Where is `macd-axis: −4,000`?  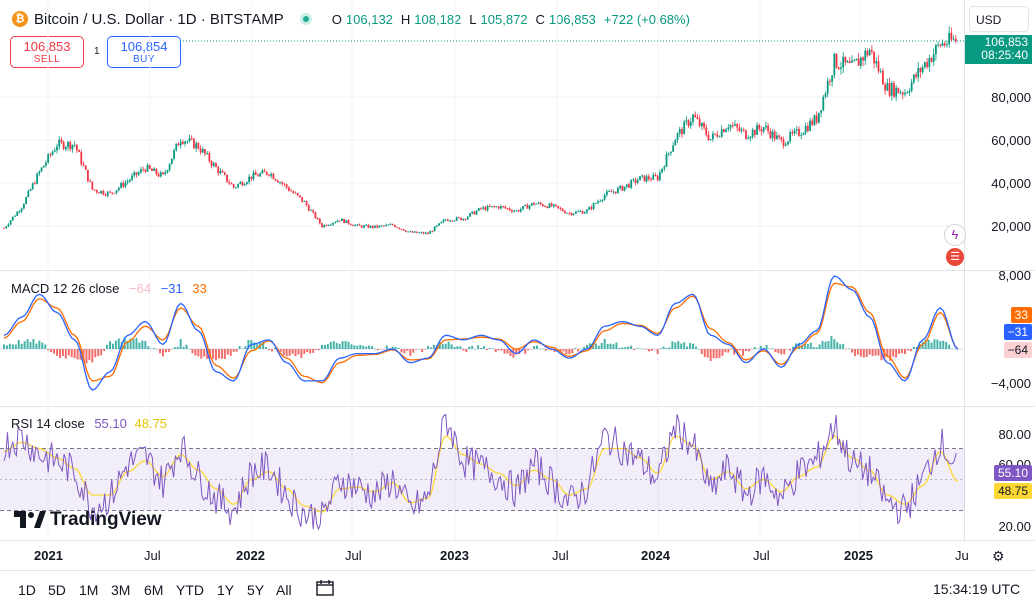 macd-axis: −4,000 is located at coordinates (1000, 338).